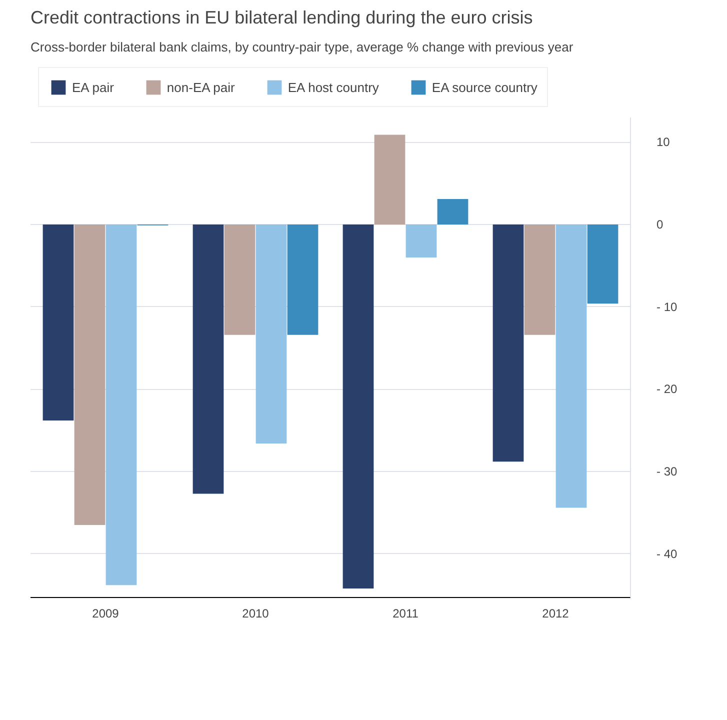 Image resolution: width=727 pixels, height=720 pixels. What do you see at coordinates (200, 87) in the screenshot?
I see `legend-label: non-EA pair` at bounding box center [200, 87].